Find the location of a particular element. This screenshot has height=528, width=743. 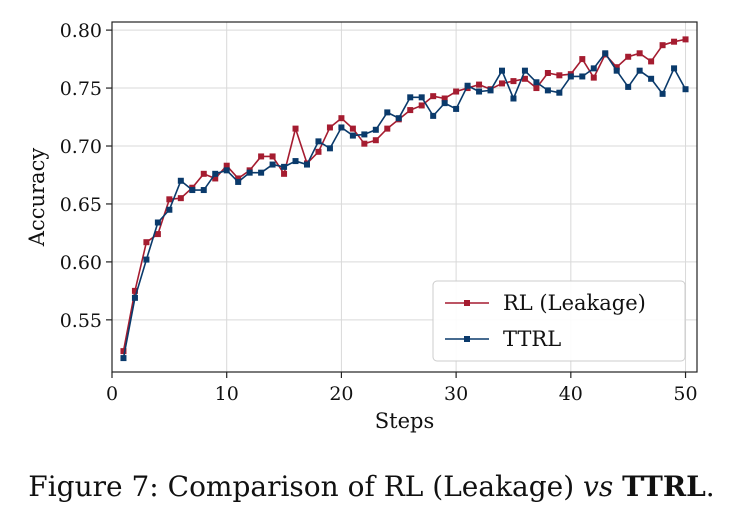

legend-label: RL (Leakage) is located at coordinates (574, 303).